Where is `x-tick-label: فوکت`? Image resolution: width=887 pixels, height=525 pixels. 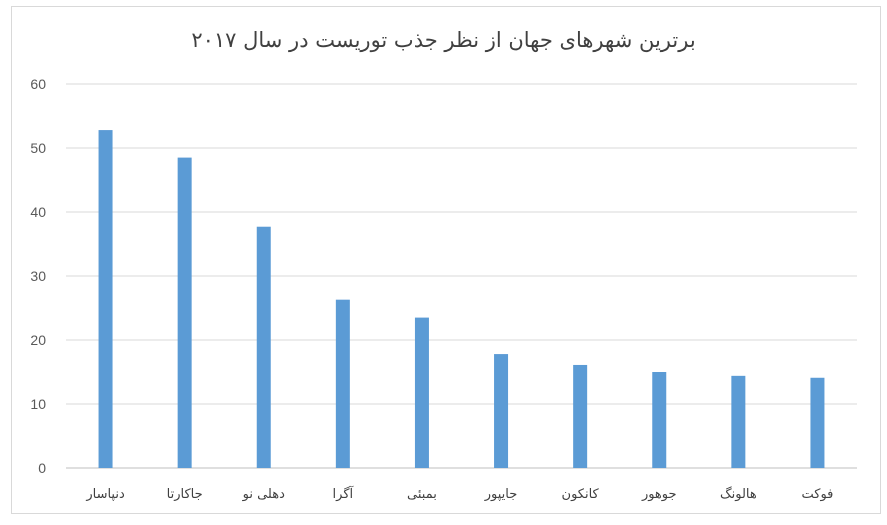 x-tick-label: فوکت is located at coordinates (818, 494).